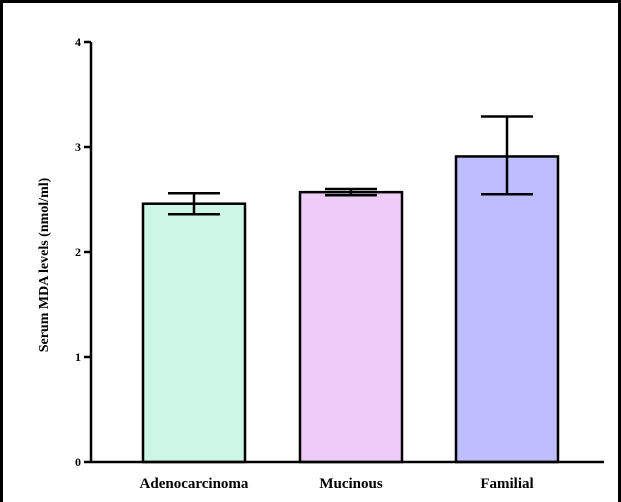 This screenshot has height=502, width=621. What do you see at coordinates (506, 484) in the screenshot?
I see `x-tick-label: Familial` at bounding box center [506, 484].